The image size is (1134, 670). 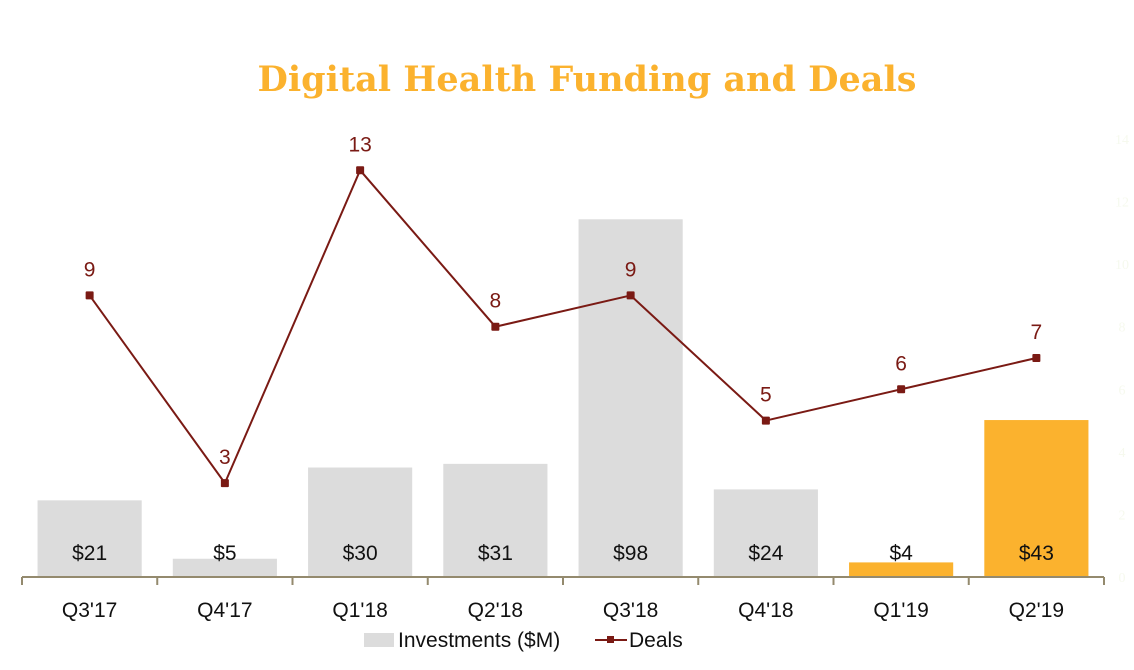 I want to click on secondary-axis-tick-label: 0, so click(x=1122, y=578).